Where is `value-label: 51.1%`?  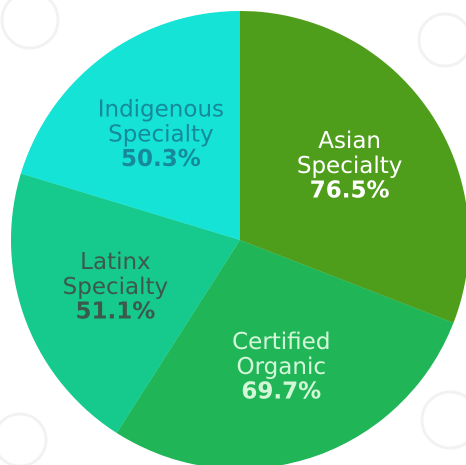 value-label: 51.1% is located at coordinates (116, 312).